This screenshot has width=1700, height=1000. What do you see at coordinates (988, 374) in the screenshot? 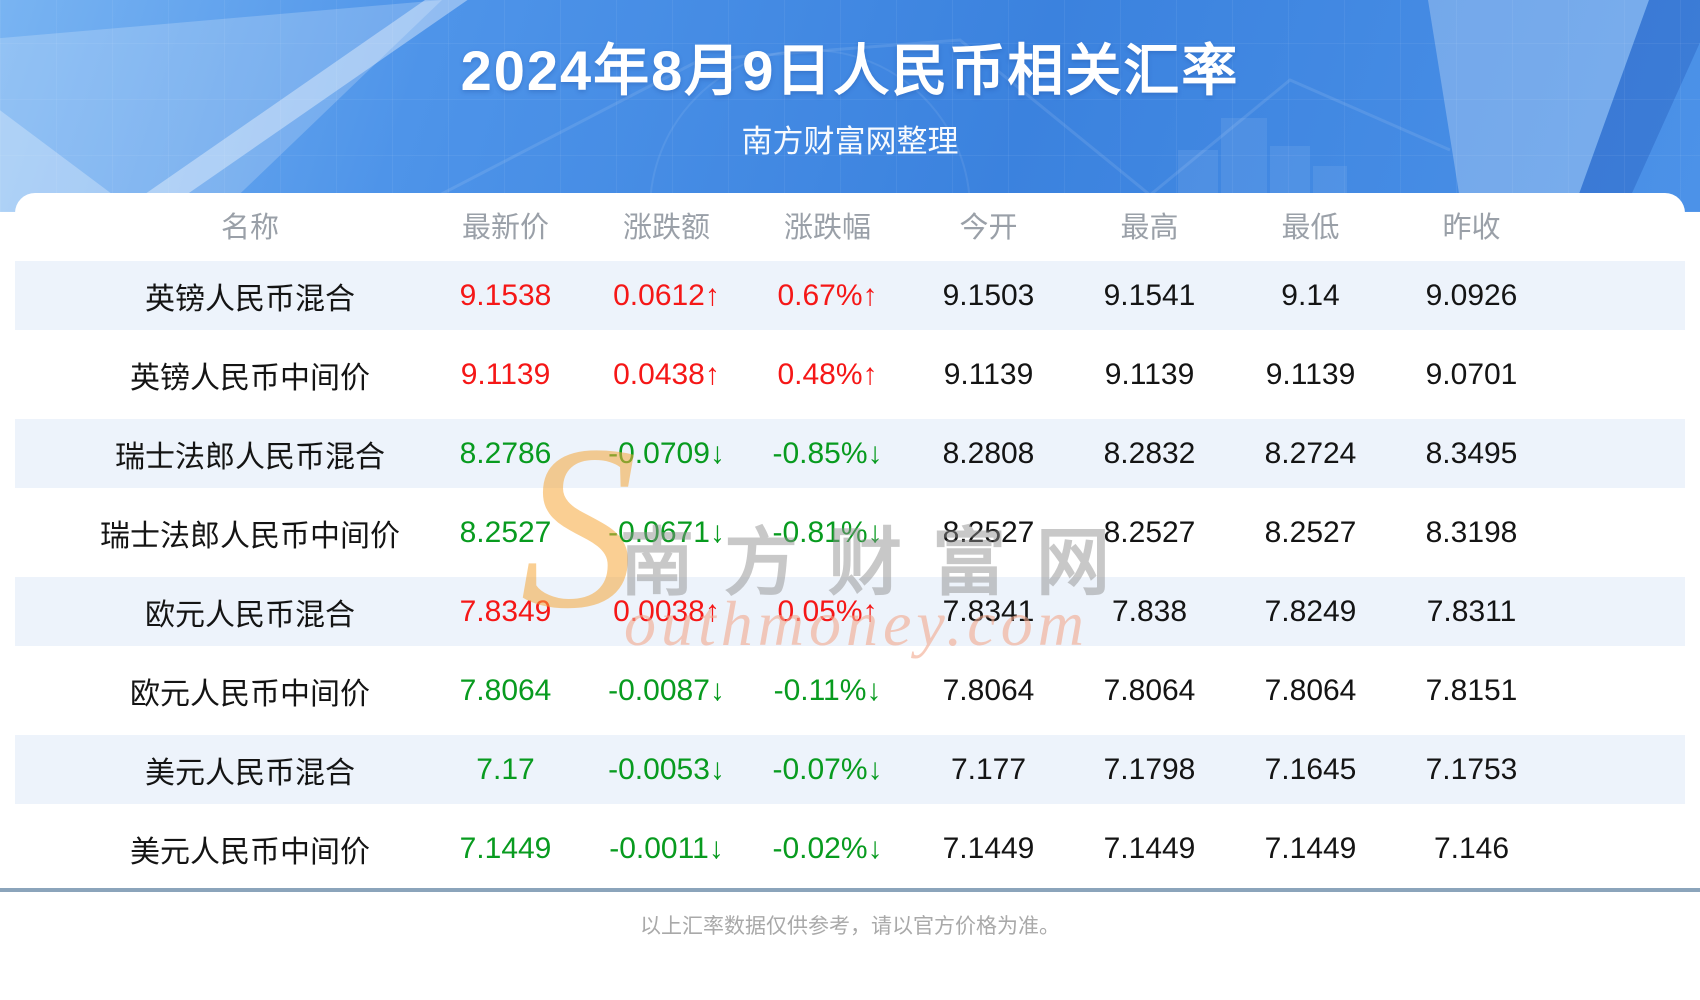
I see `cell-open: 9.1139` at bounding box center [988, 374].